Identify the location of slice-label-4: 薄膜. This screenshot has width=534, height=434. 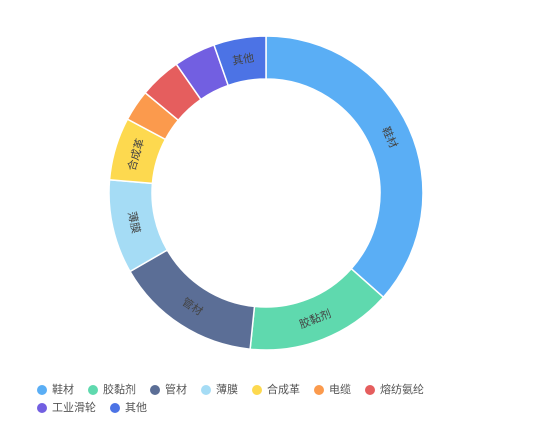
(134, 222).